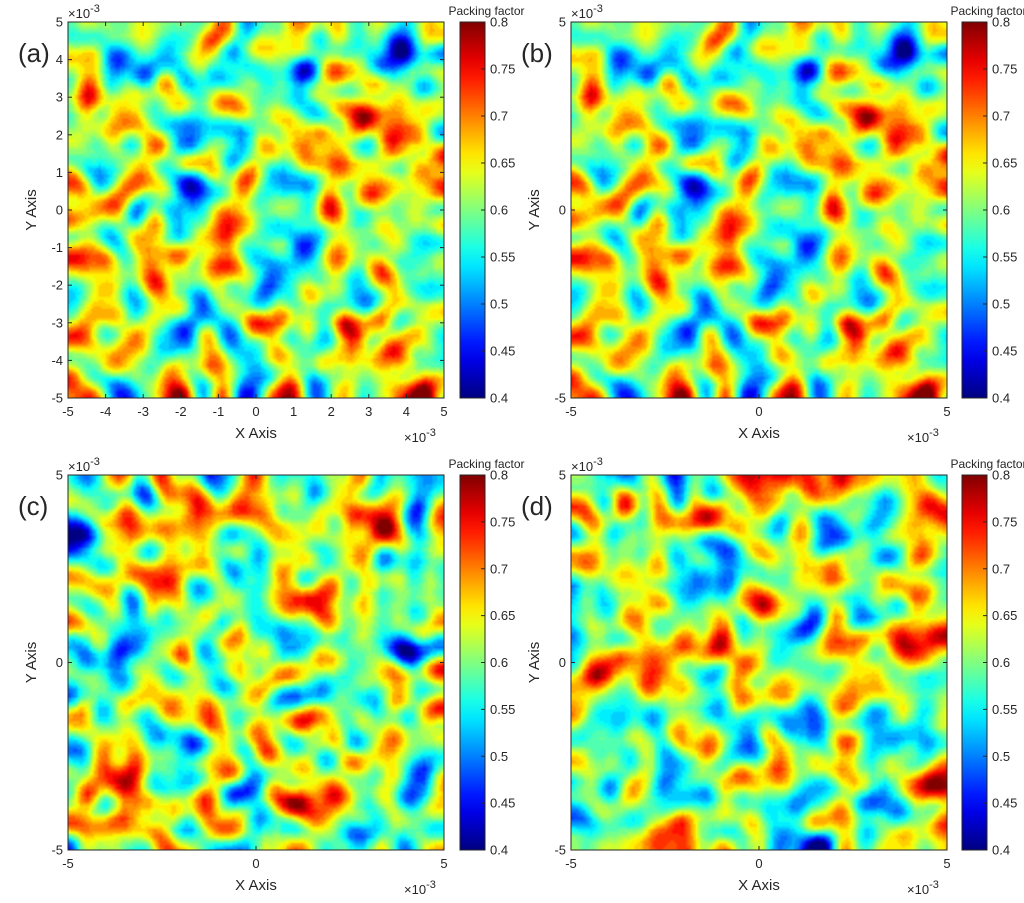 This screenshot has width=1024, height=903. What do you see at coordinates (57, 285) in the screenshot?
I see `y-tick-label: -2` at bounding box center [57, 285].